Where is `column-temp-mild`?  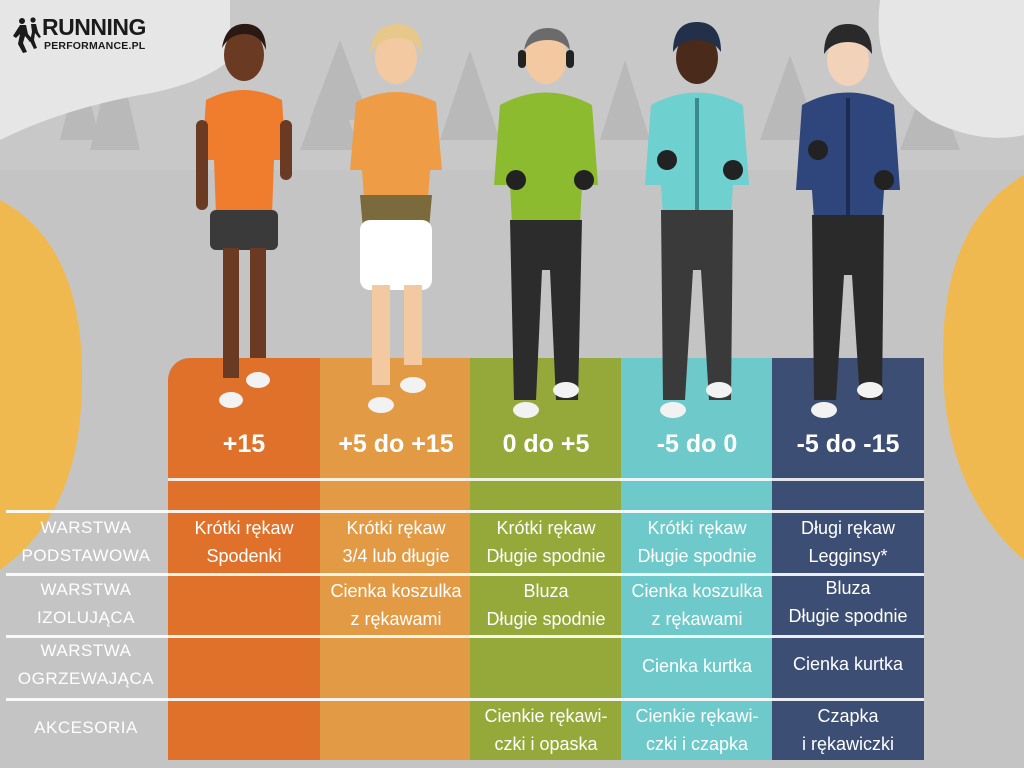 column-temp-mild is located at coordinates (546, 559).